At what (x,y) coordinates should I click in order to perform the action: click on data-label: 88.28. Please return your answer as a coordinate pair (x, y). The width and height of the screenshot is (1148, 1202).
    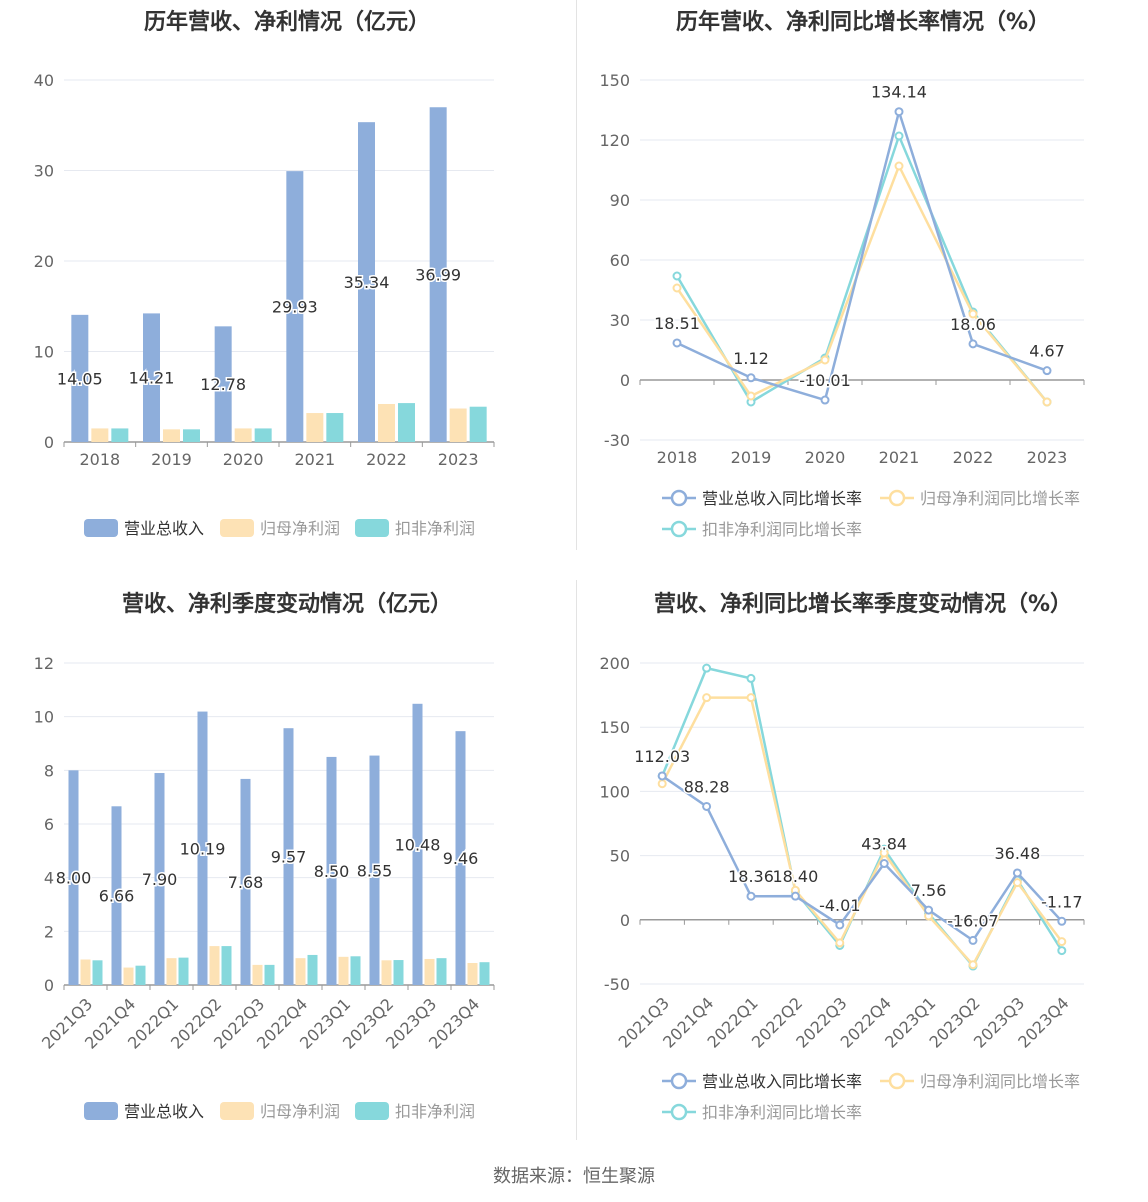
    Looking at the image, I should click on (707, 786).